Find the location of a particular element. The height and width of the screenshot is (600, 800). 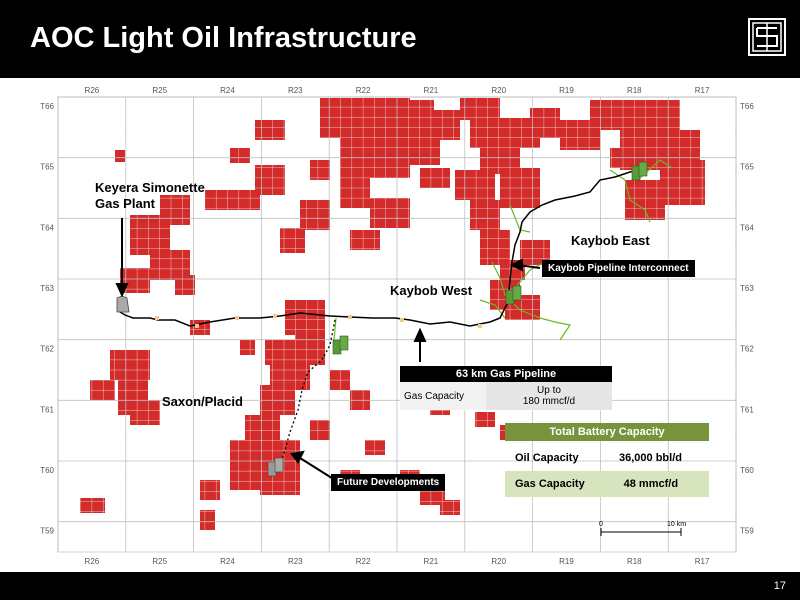

page-number: 17 is located at coordinates (779, 586).